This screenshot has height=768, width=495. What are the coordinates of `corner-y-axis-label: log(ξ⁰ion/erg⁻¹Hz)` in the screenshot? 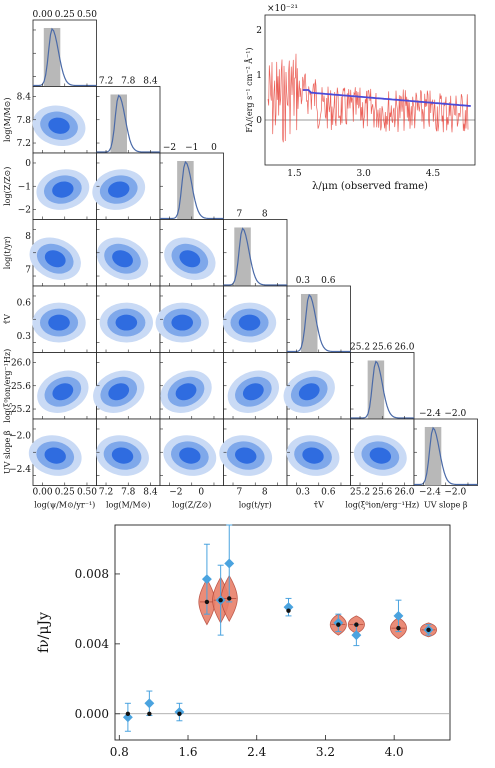 It's located at (7, 386).